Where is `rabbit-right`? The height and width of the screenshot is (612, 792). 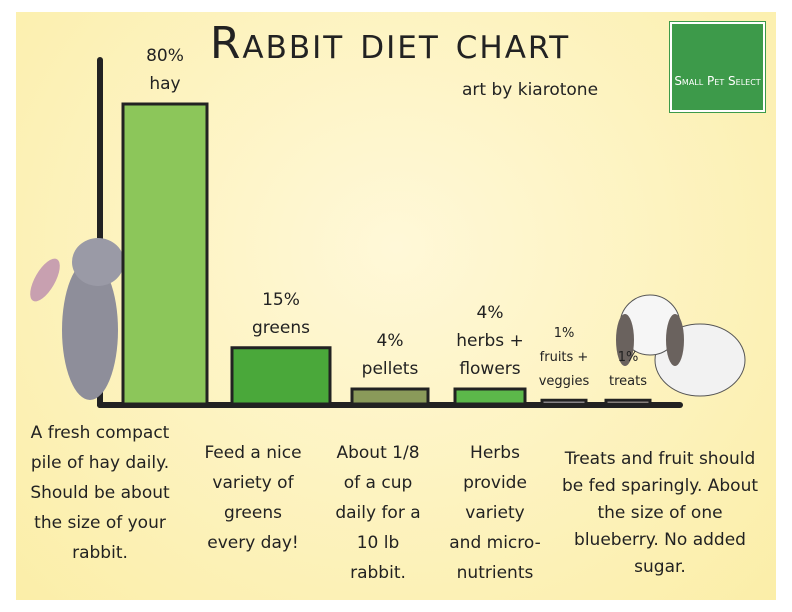
rabbit-right is located at coordinates (681, 345).